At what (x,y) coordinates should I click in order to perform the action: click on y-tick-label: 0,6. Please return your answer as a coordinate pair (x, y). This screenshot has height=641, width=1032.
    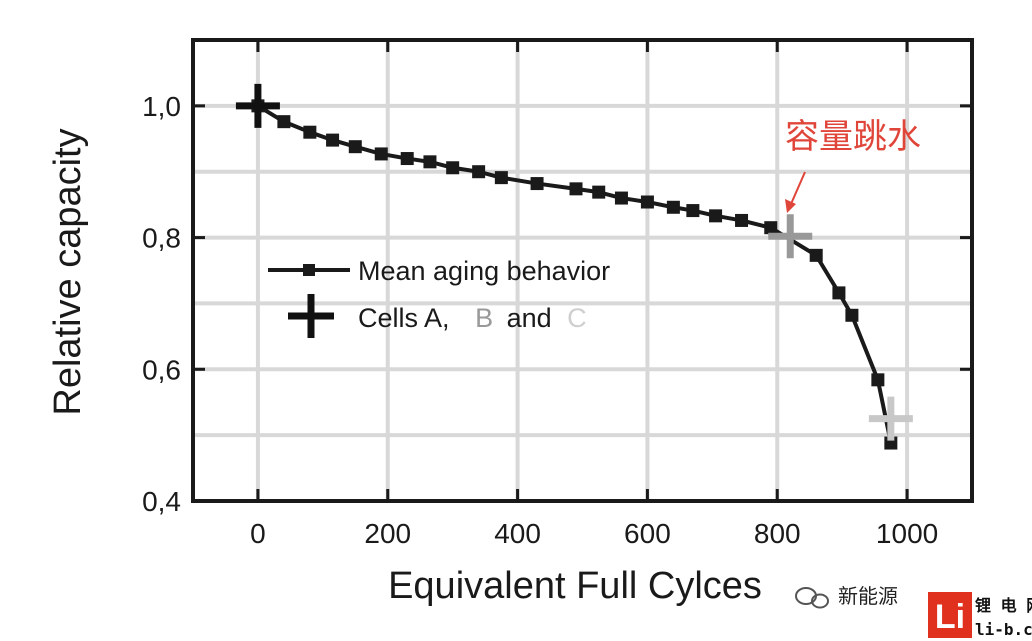
    Looking at the image, I should click on (161, 369).